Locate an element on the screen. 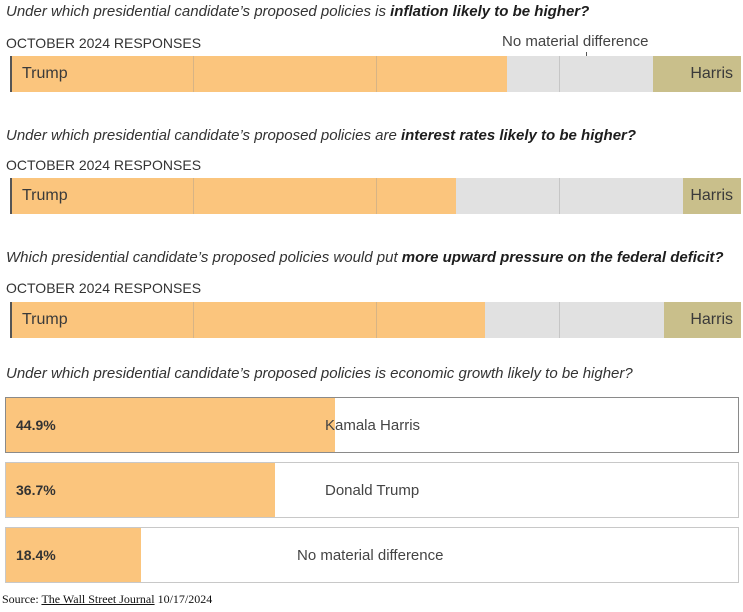 Image resolution: width=743 pixels, height=612 pixels. chart-2-harris-segment is located at coordinates (711, 196).